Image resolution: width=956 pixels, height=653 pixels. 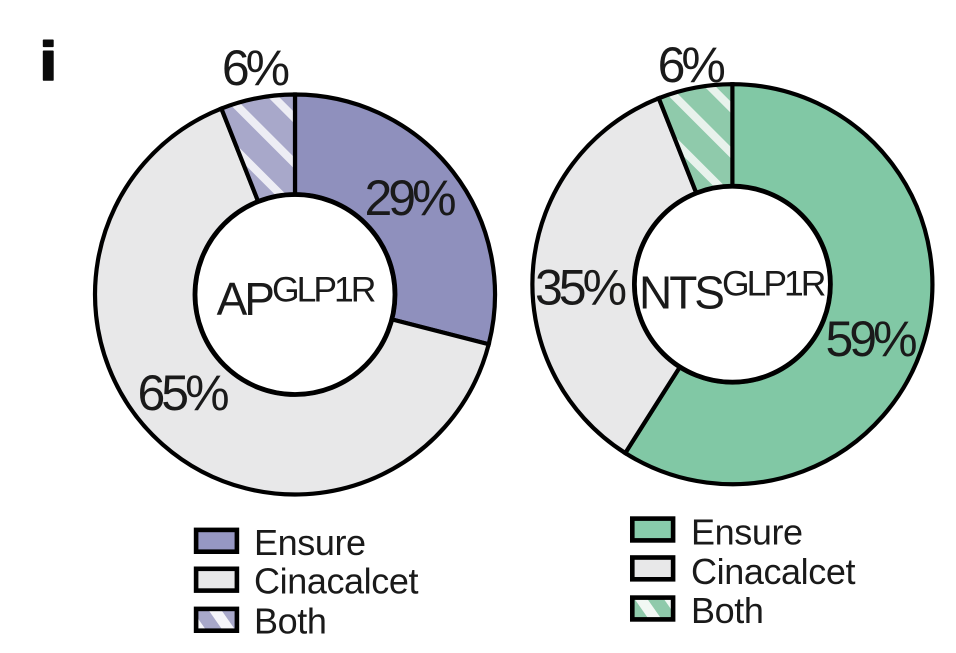 What do you see at coordinates (732, 291) in the screenshot?
I see `svg-text: NTSGLP1R` at bounding box center [732, 291].